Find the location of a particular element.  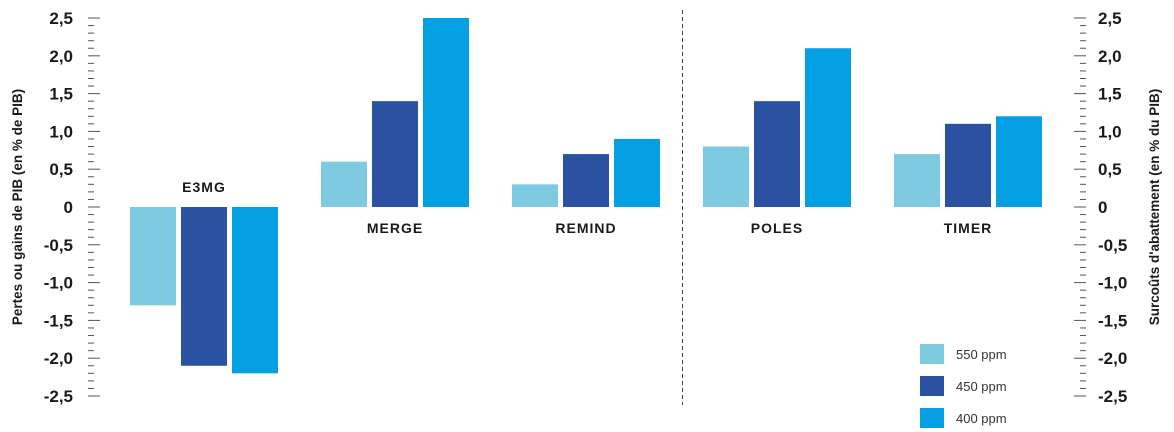

right-tick-label: 0 is located at coordinates (1102, 207).